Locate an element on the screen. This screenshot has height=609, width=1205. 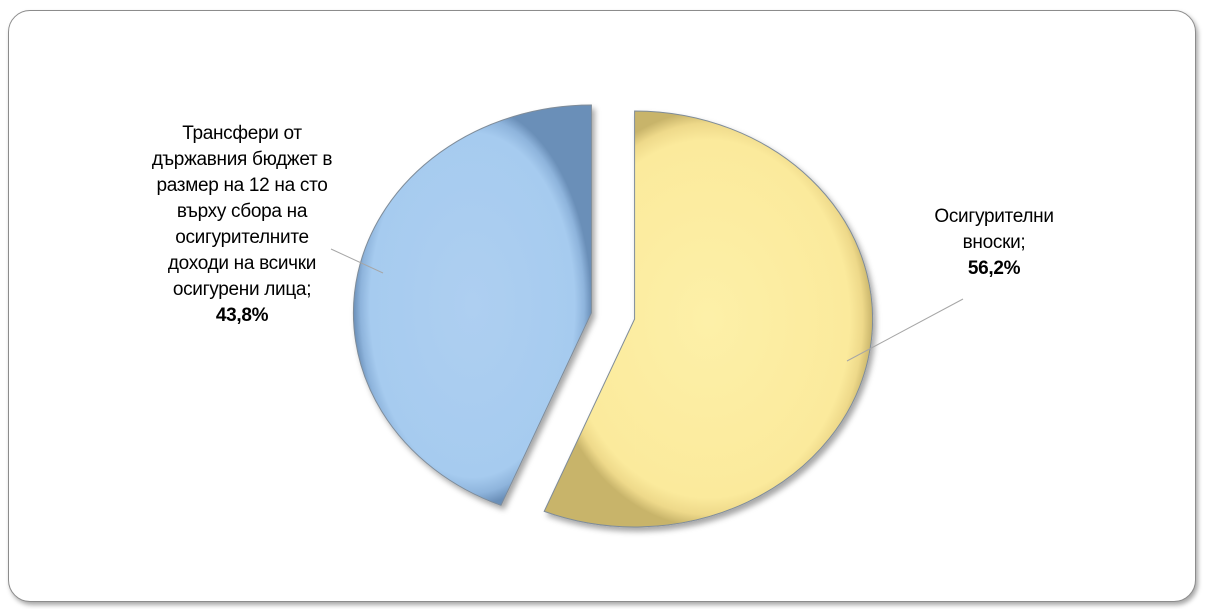
leader-line-contributions is located at coordinates (905, 330).